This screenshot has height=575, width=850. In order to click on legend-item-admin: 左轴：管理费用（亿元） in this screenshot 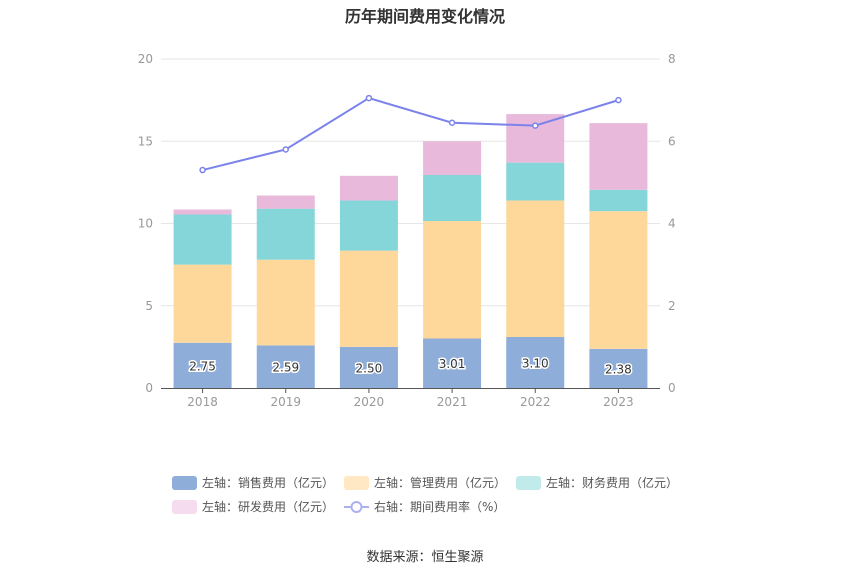, I will do `click(425, 482)`.